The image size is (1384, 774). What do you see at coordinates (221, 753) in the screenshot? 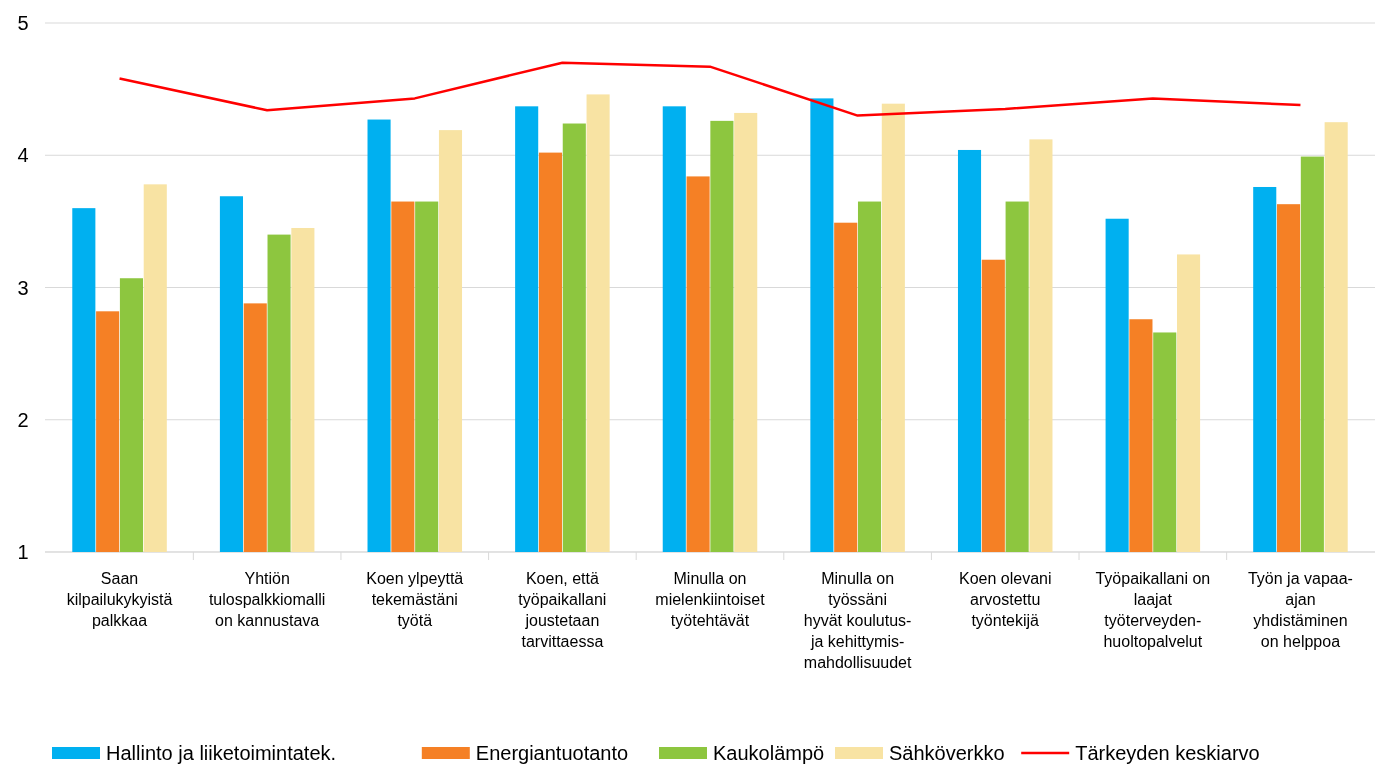
I see `legend-label: Hallinto ja liiketoimintatek.` at bounding box center [221, 753].